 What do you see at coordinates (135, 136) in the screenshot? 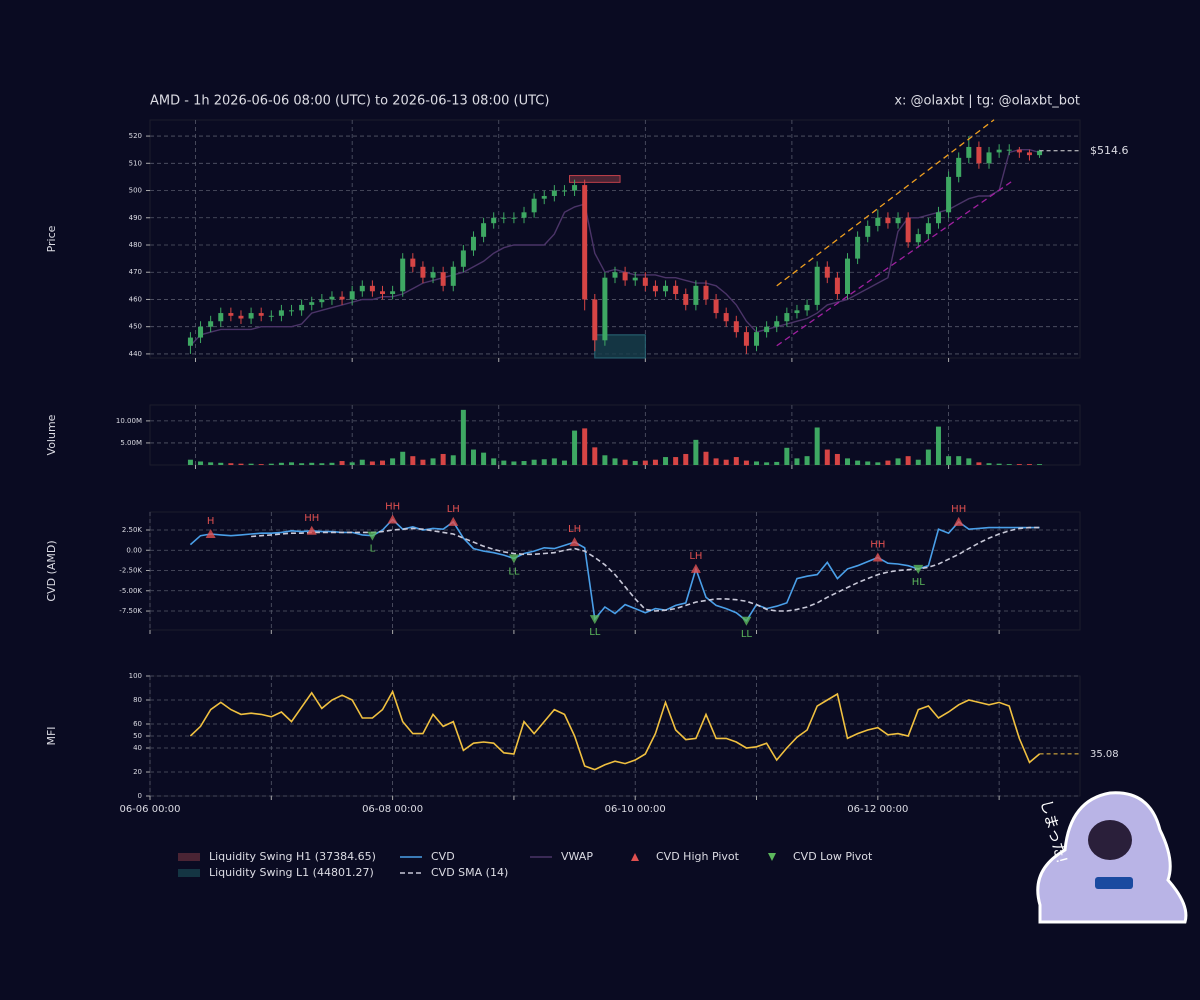
I see `y-tick-label: 520` at bounding box center [135, 136].